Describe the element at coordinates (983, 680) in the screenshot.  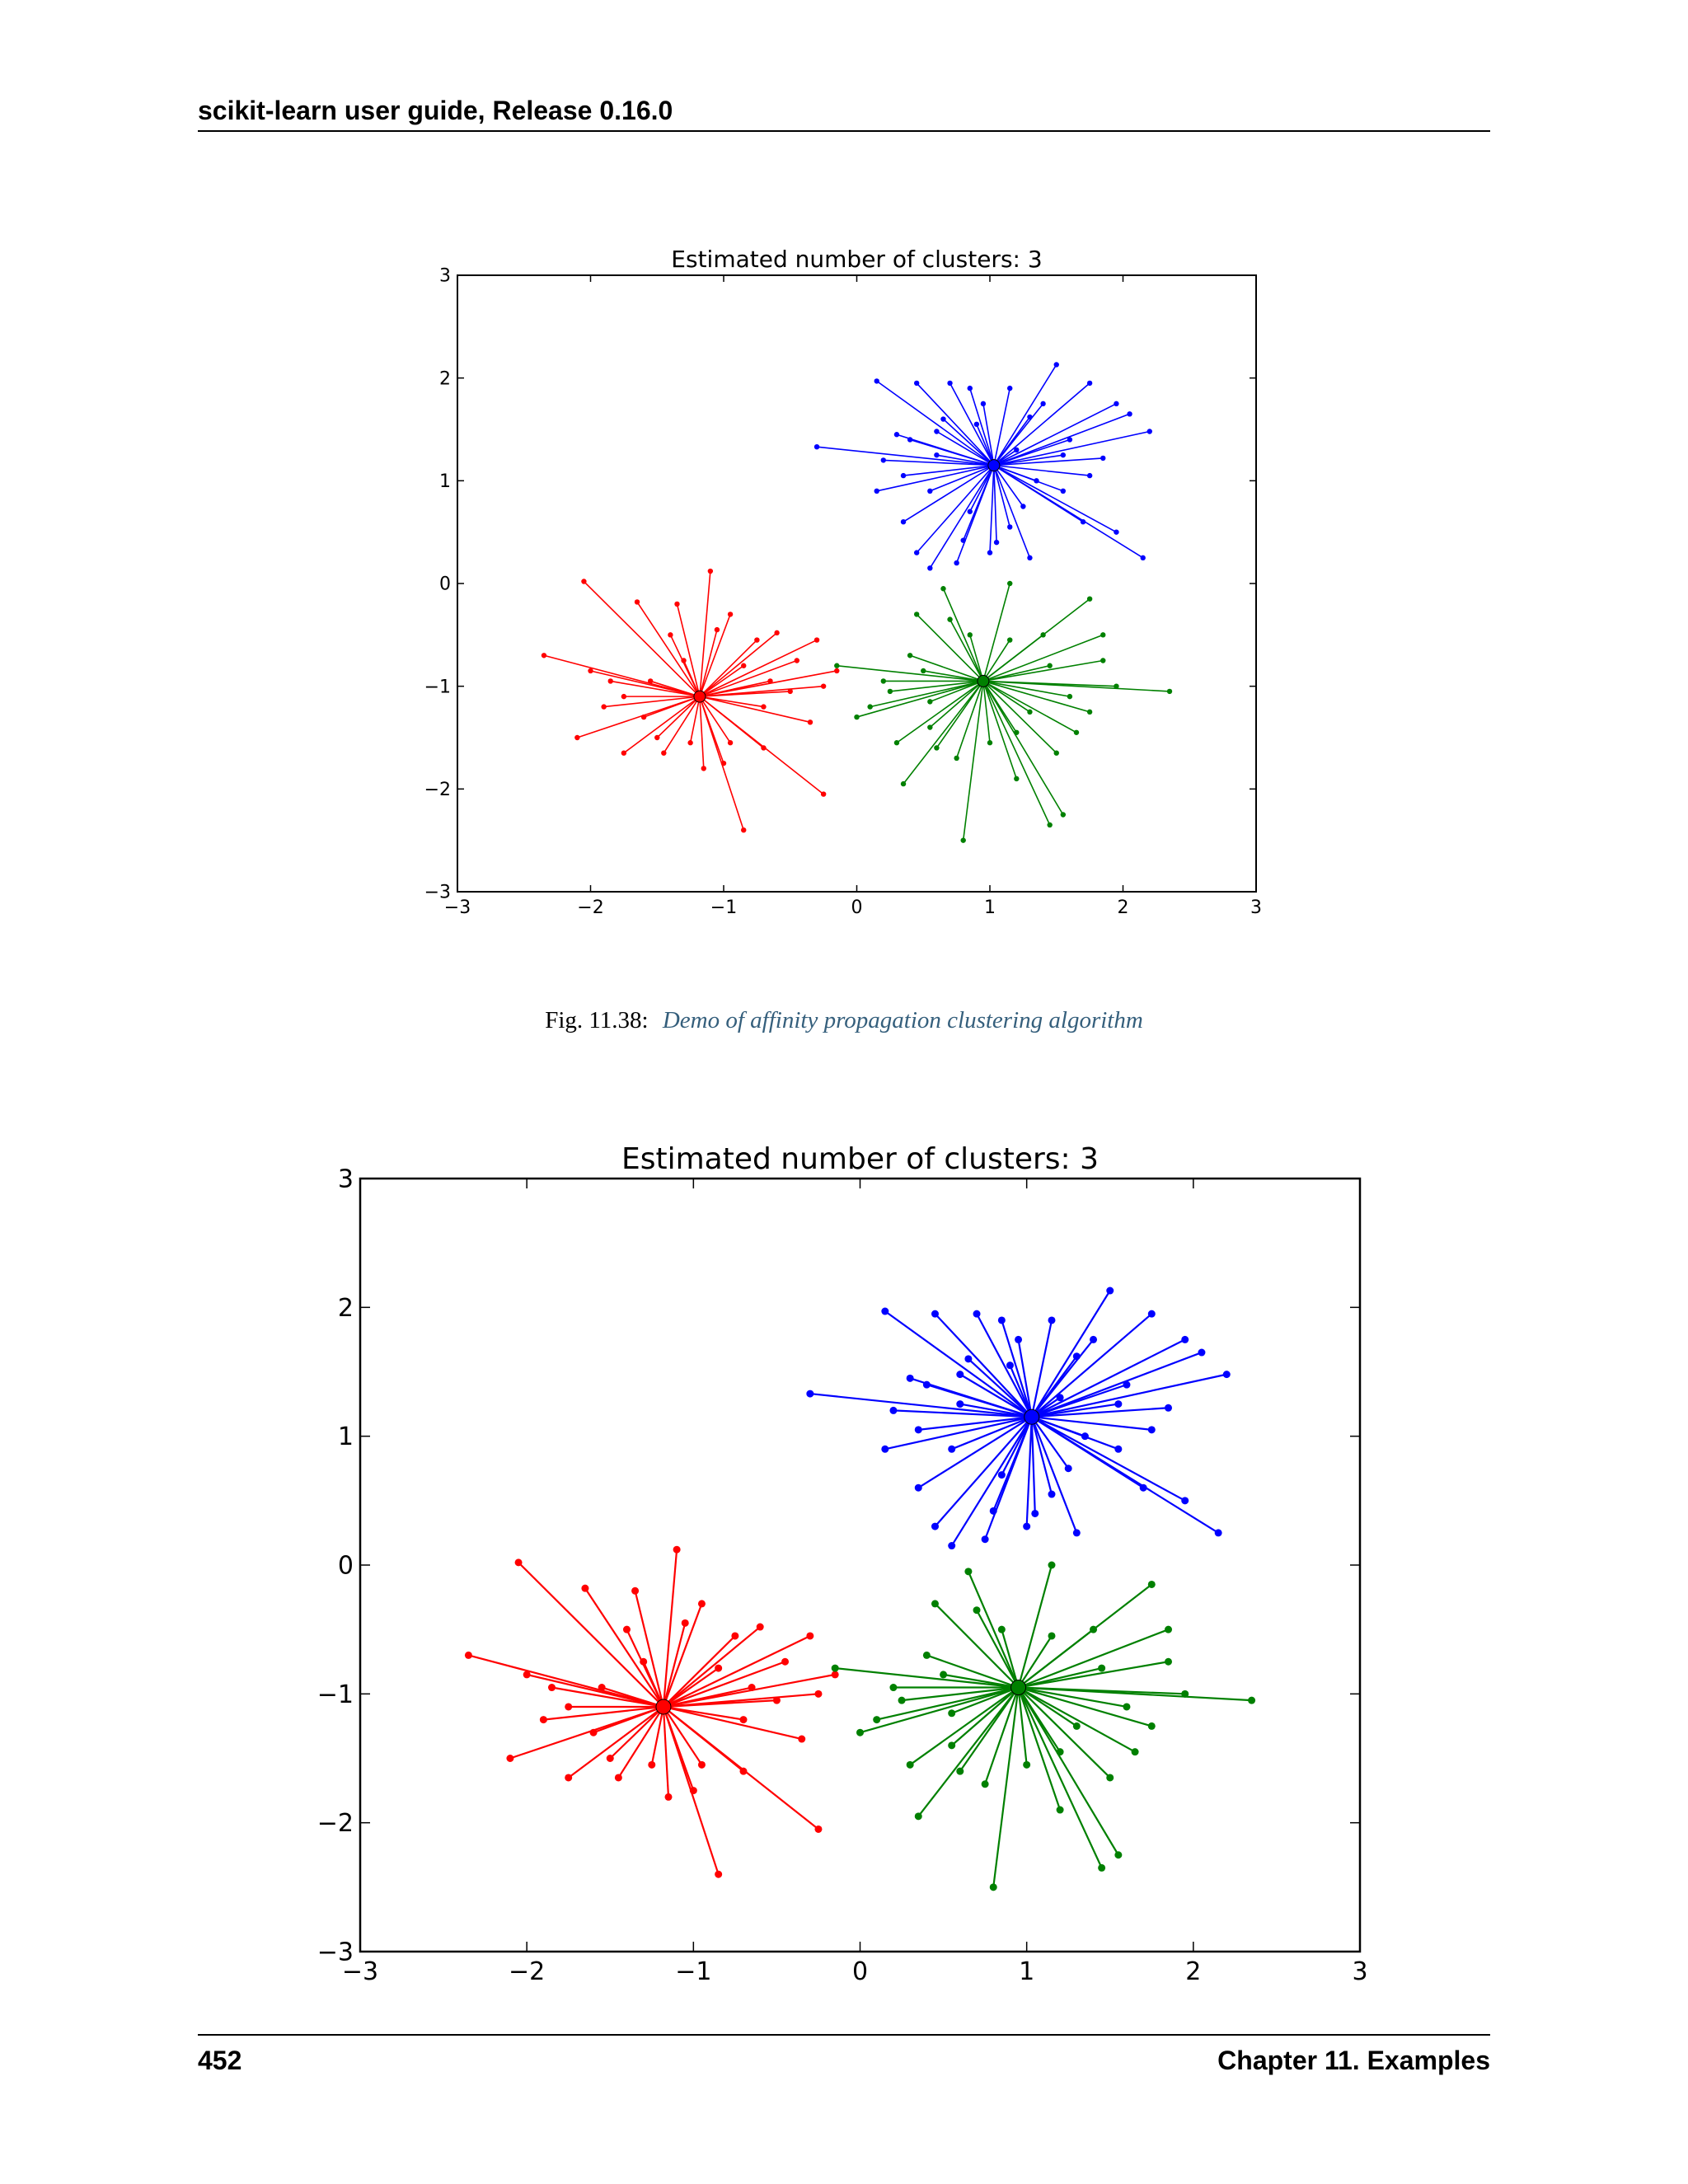
I see `cluster-center` at that location.